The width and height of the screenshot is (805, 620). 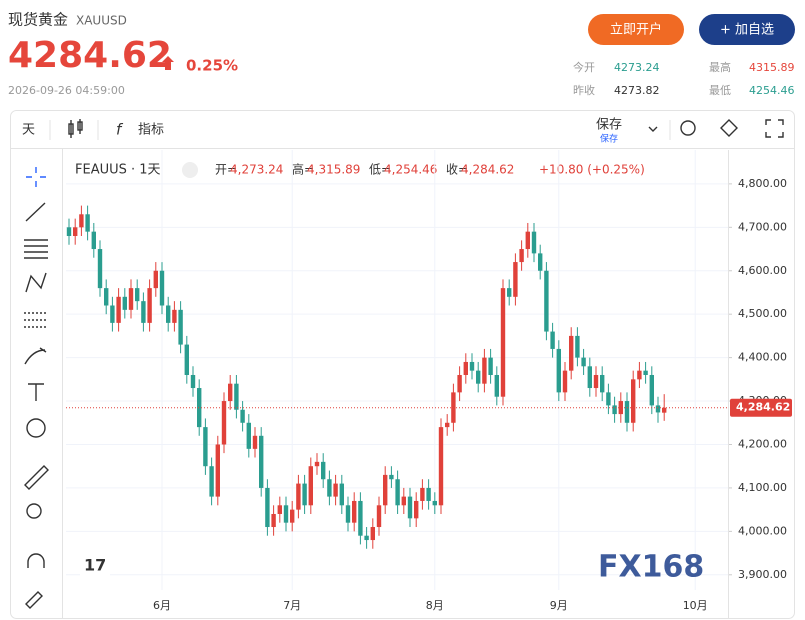 I want to click on open-account-button, so click(x=636, y=29).